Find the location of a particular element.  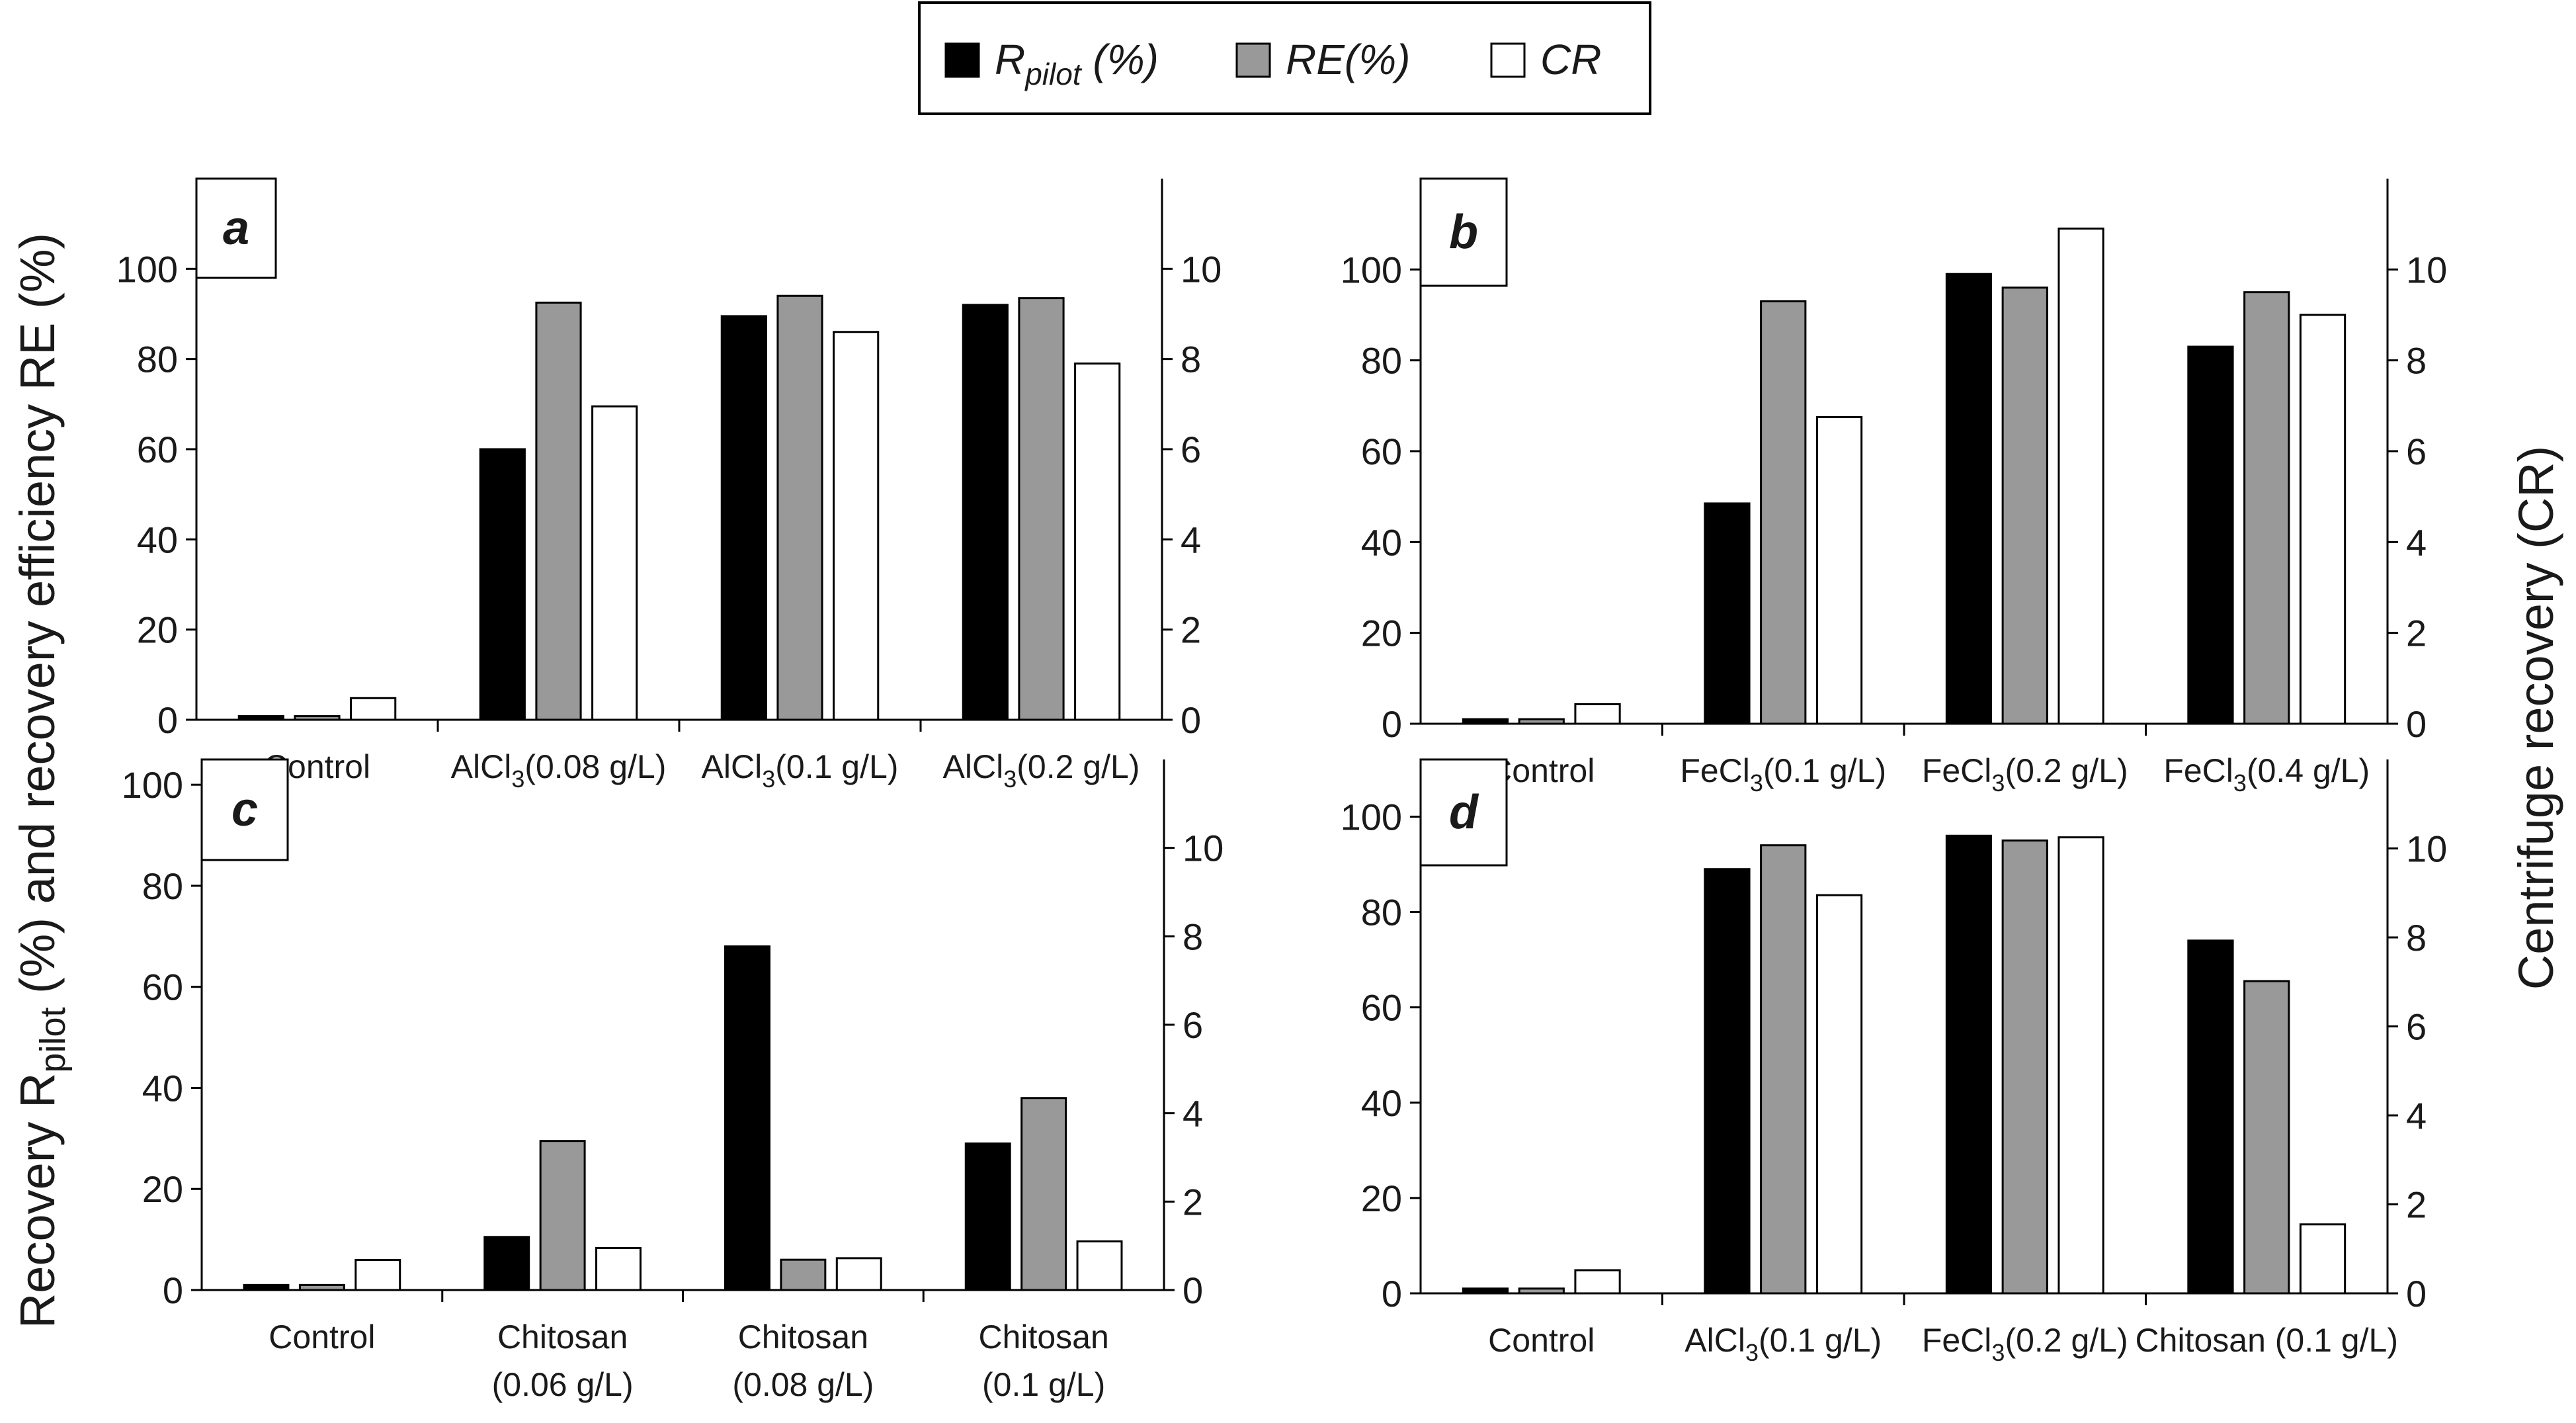

right-axis-label: Centrifuge recovery (CR) is located at coordinates (2536, 718).